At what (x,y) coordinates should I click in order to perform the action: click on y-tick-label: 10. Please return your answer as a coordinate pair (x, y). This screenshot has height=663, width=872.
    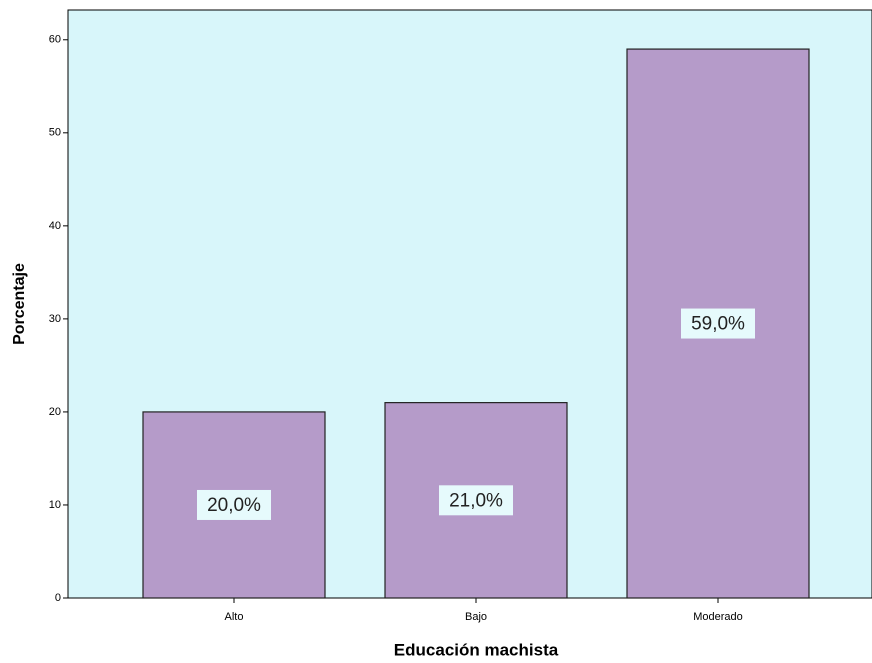
    Looking at the image, I should click on (55, 505).